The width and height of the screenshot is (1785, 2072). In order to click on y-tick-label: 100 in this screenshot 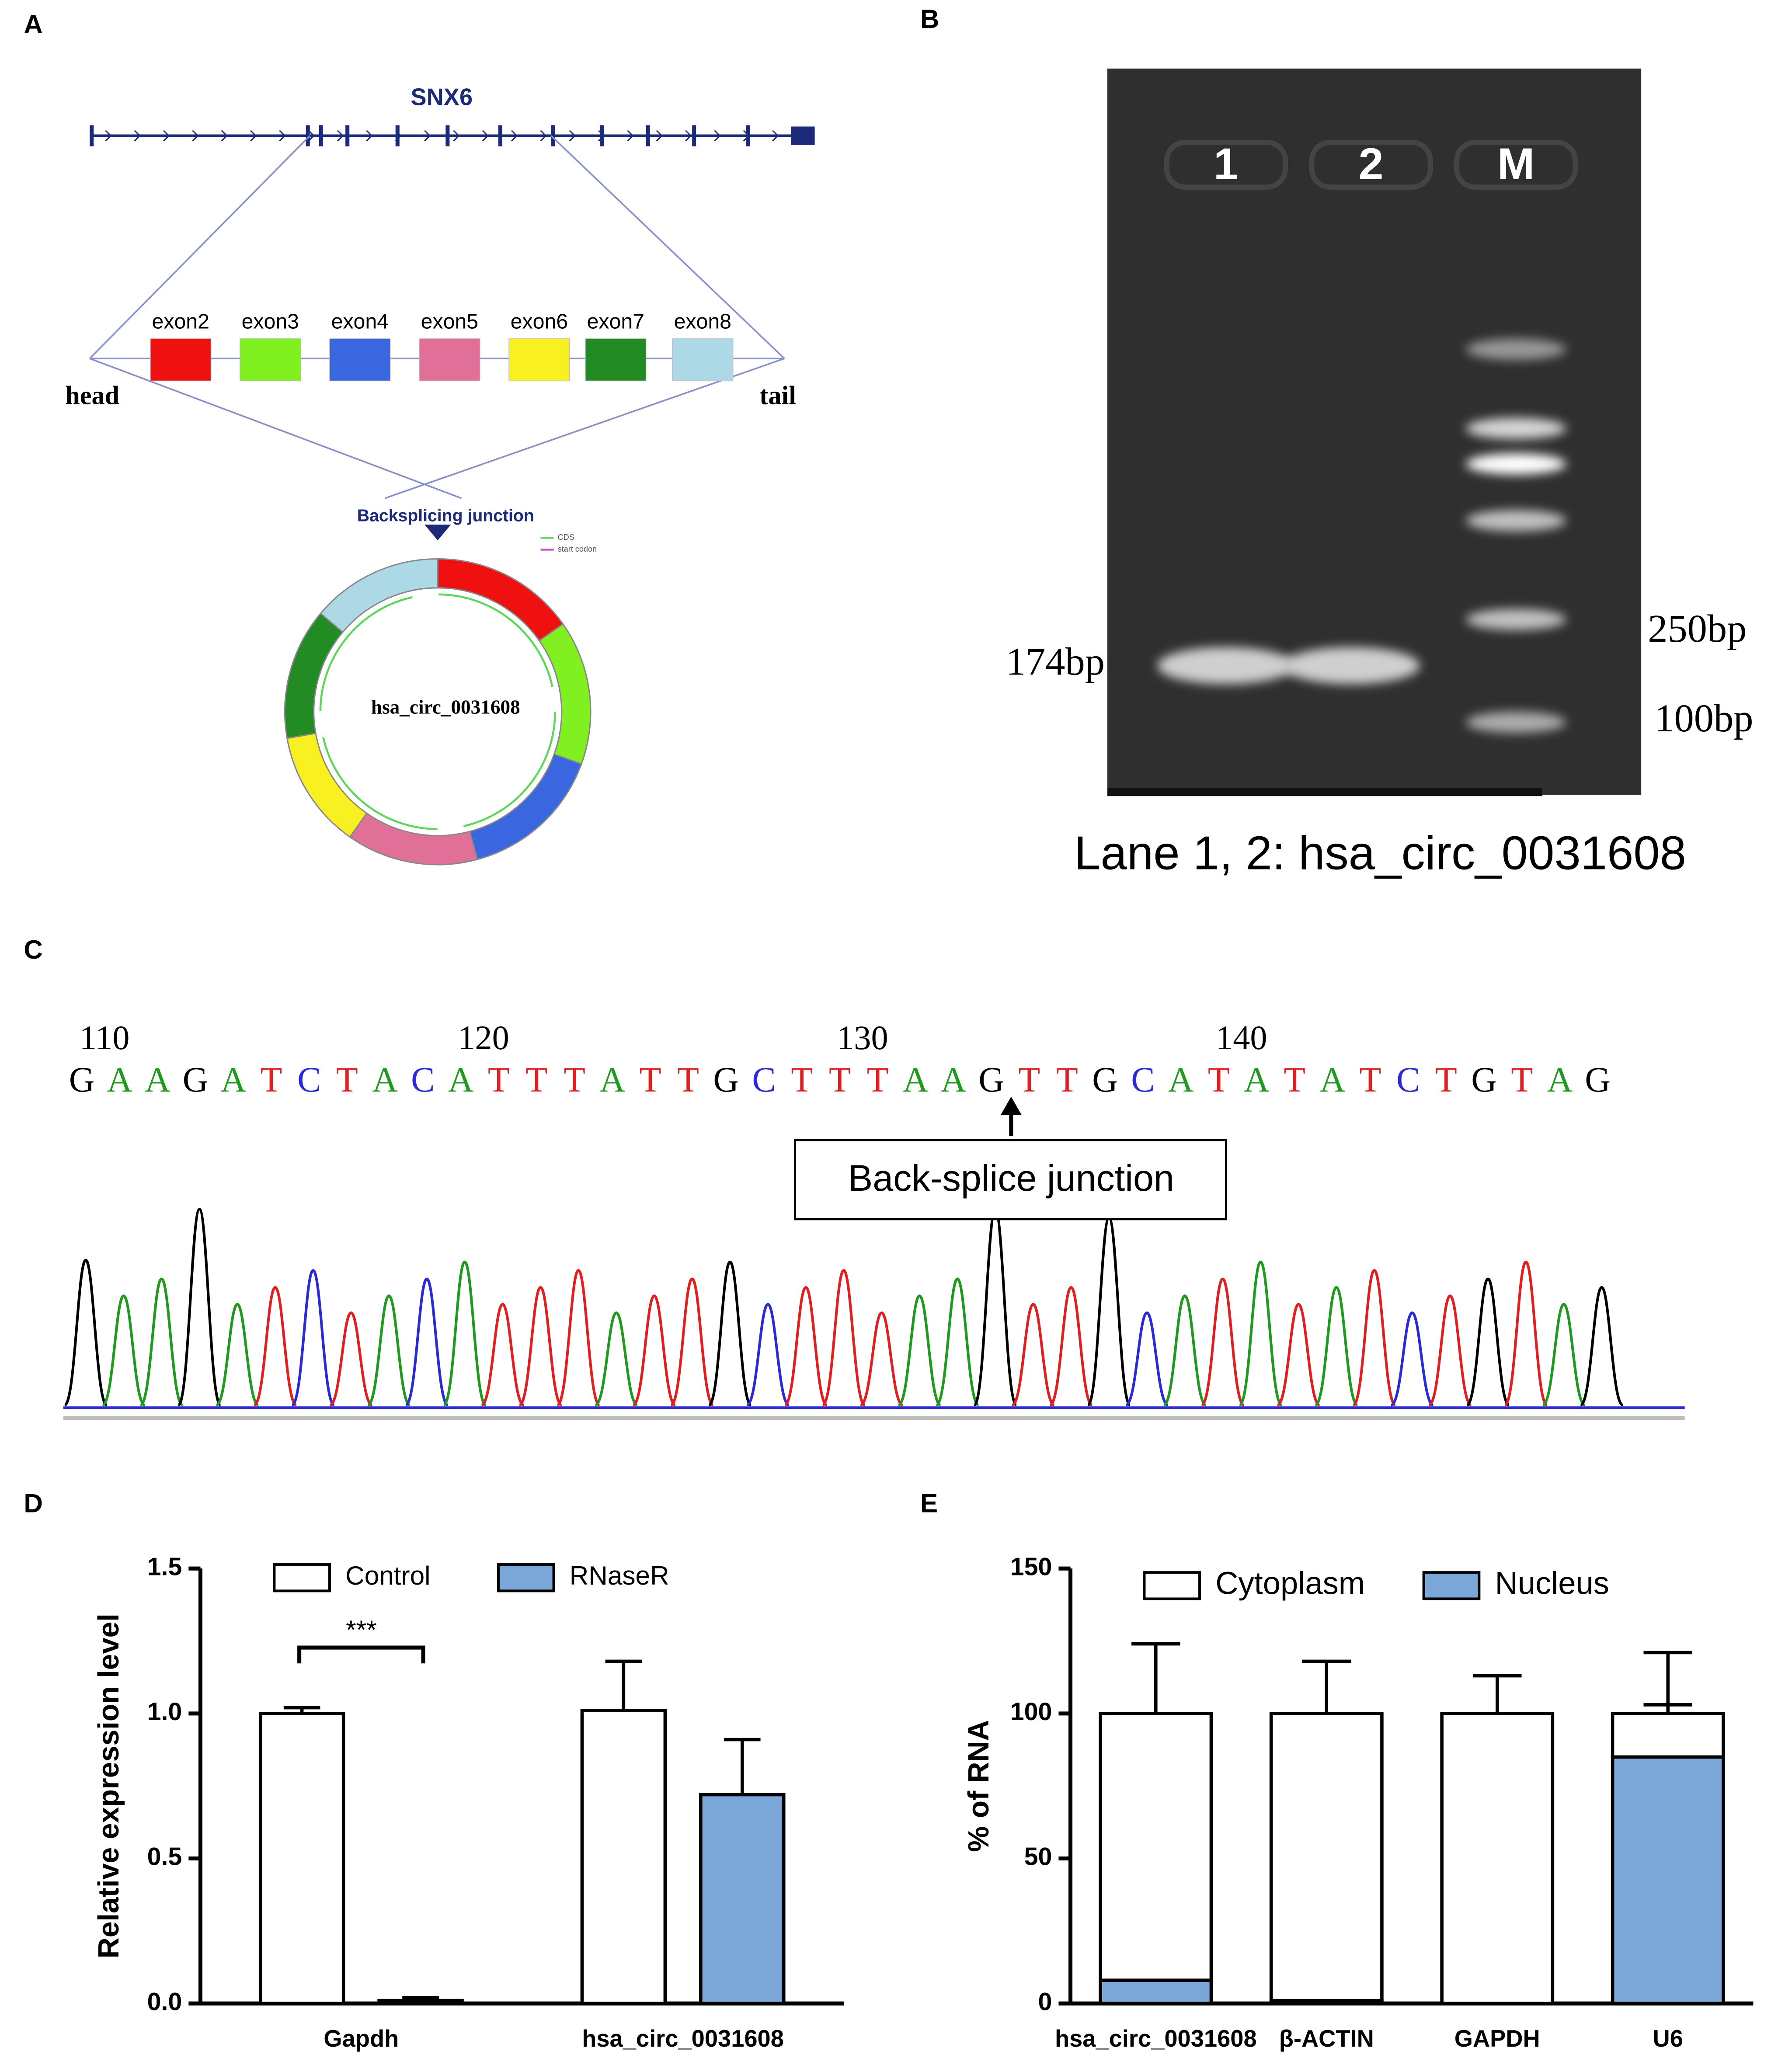, I will do `click(1031, 1712)`.